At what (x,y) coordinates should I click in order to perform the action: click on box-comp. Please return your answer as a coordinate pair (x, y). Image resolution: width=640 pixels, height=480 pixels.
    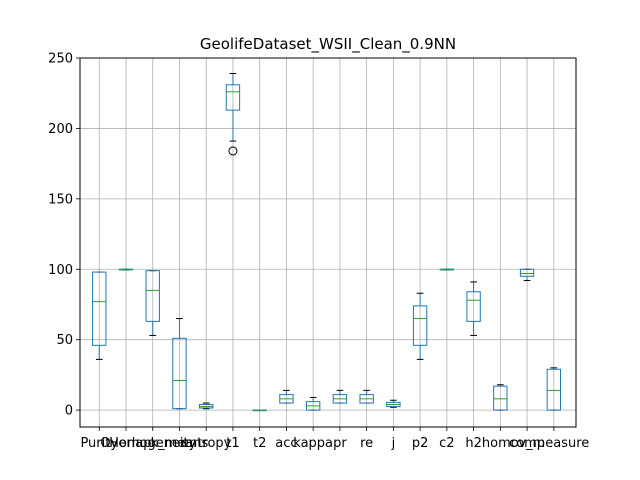
    Looking at the image, I should click on (527, 275).